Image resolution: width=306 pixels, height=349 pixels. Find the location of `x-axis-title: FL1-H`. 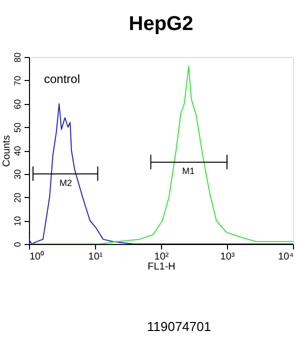

x-axis-title: FL1-H is located at coordinates (162, 267).